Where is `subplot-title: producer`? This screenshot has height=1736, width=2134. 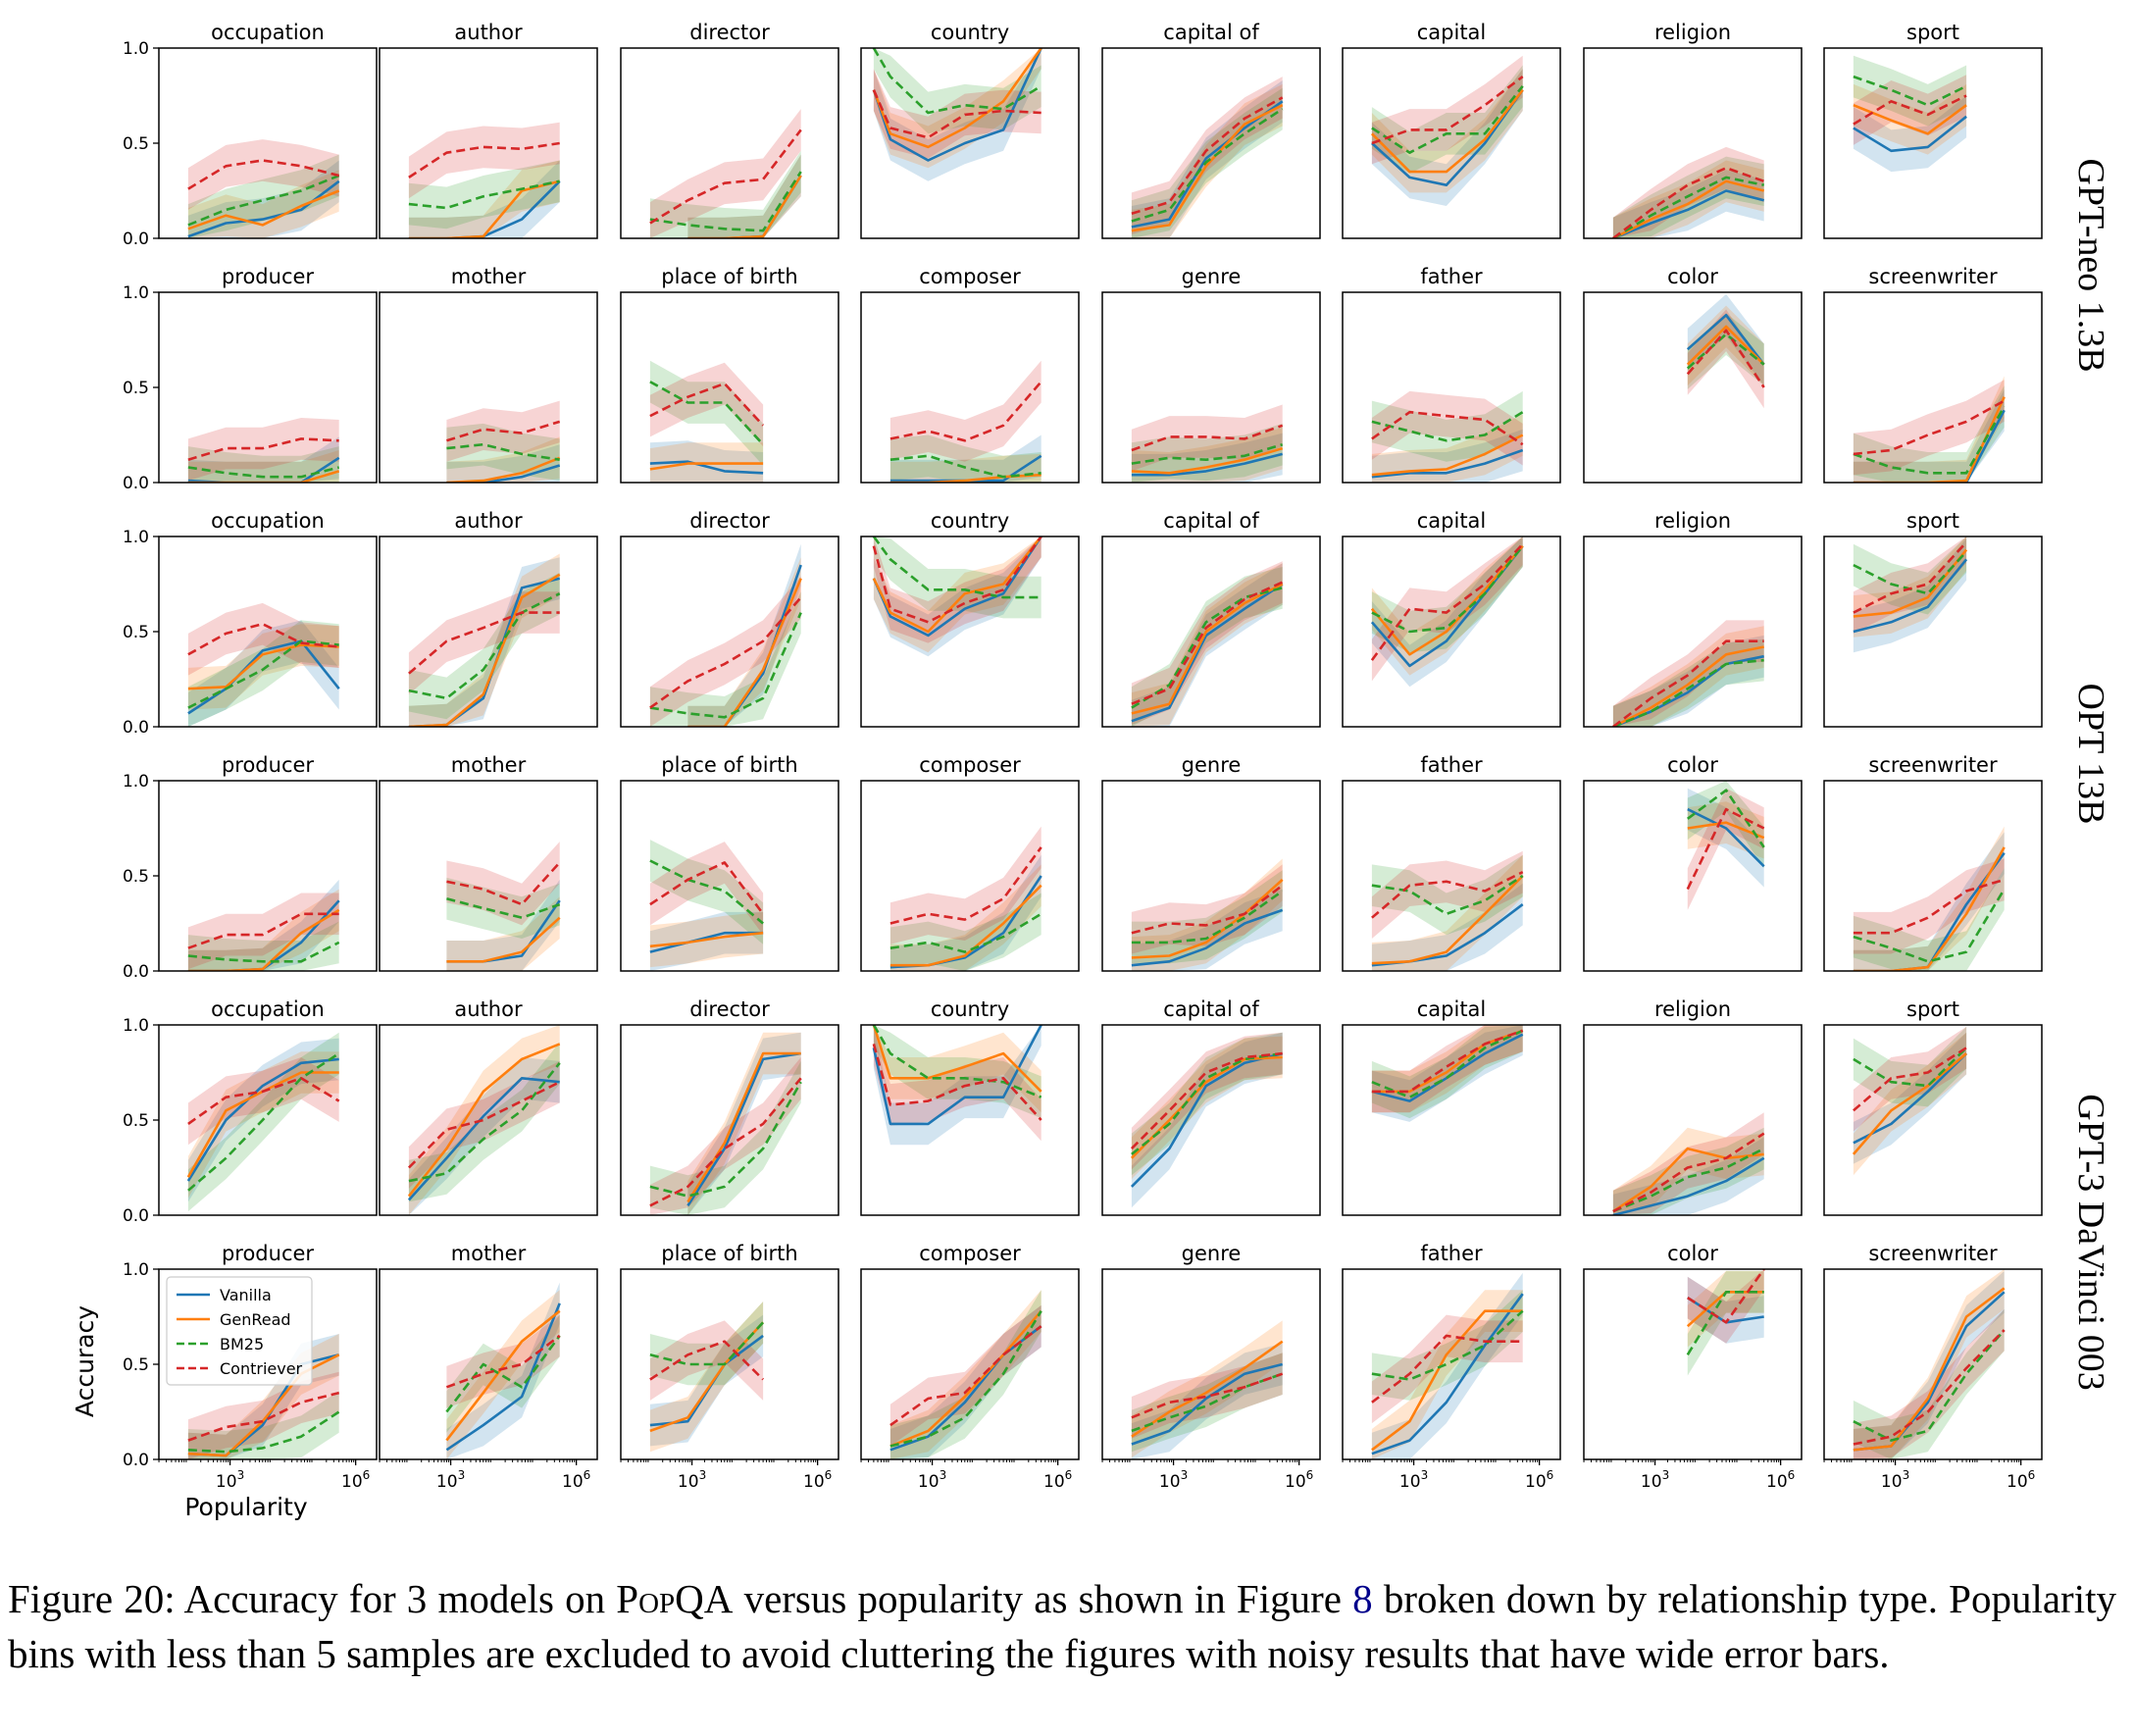 subplot-title: producer is located at coordinates (268, 765).